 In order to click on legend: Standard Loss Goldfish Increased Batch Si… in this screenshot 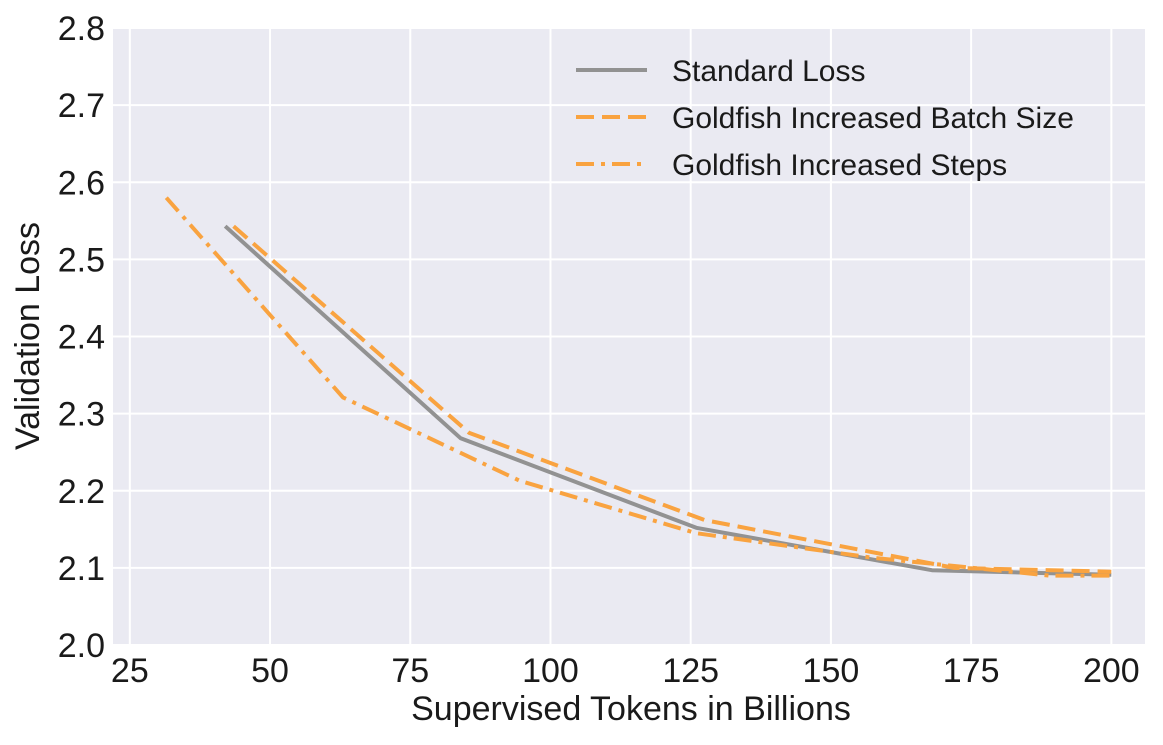, I will do `click(825, 118)`.